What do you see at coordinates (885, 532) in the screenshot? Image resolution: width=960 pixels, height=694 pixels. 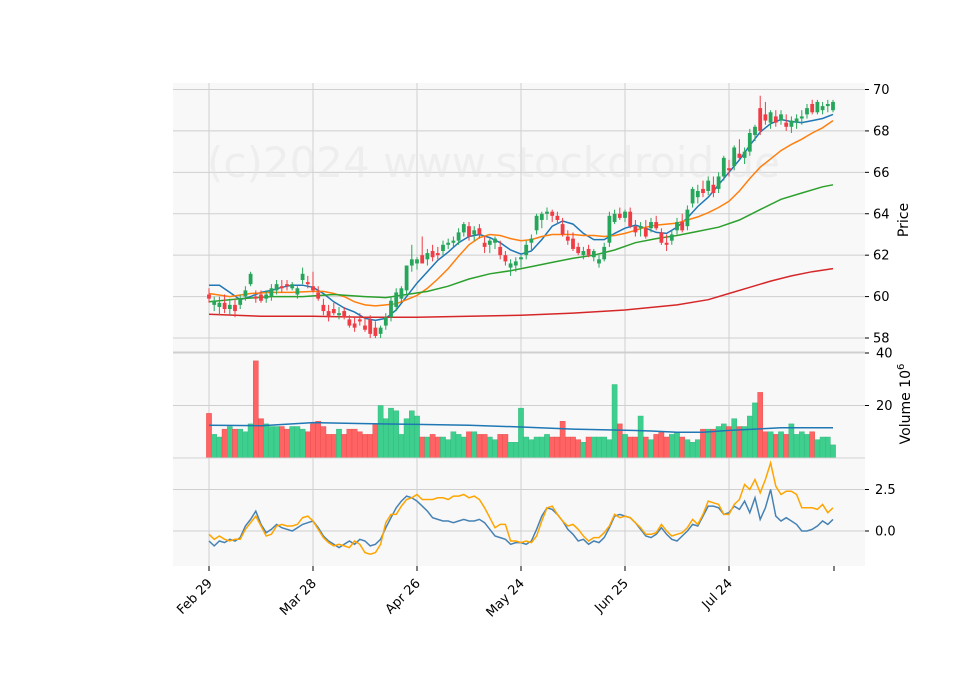 I see `indicator-tick-label: 0.0` at bounding box center [885, 532].